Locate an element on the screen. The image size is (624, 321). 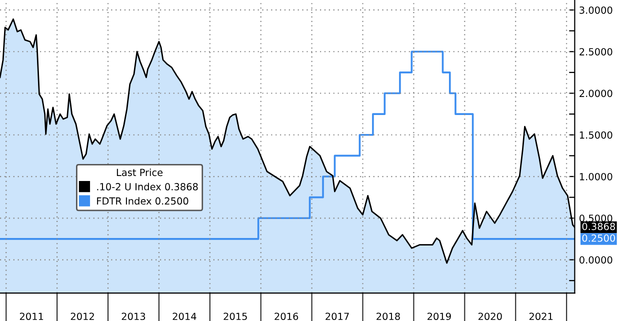
y-tick-label: 0.0000 is located at coordinates (596, 260).